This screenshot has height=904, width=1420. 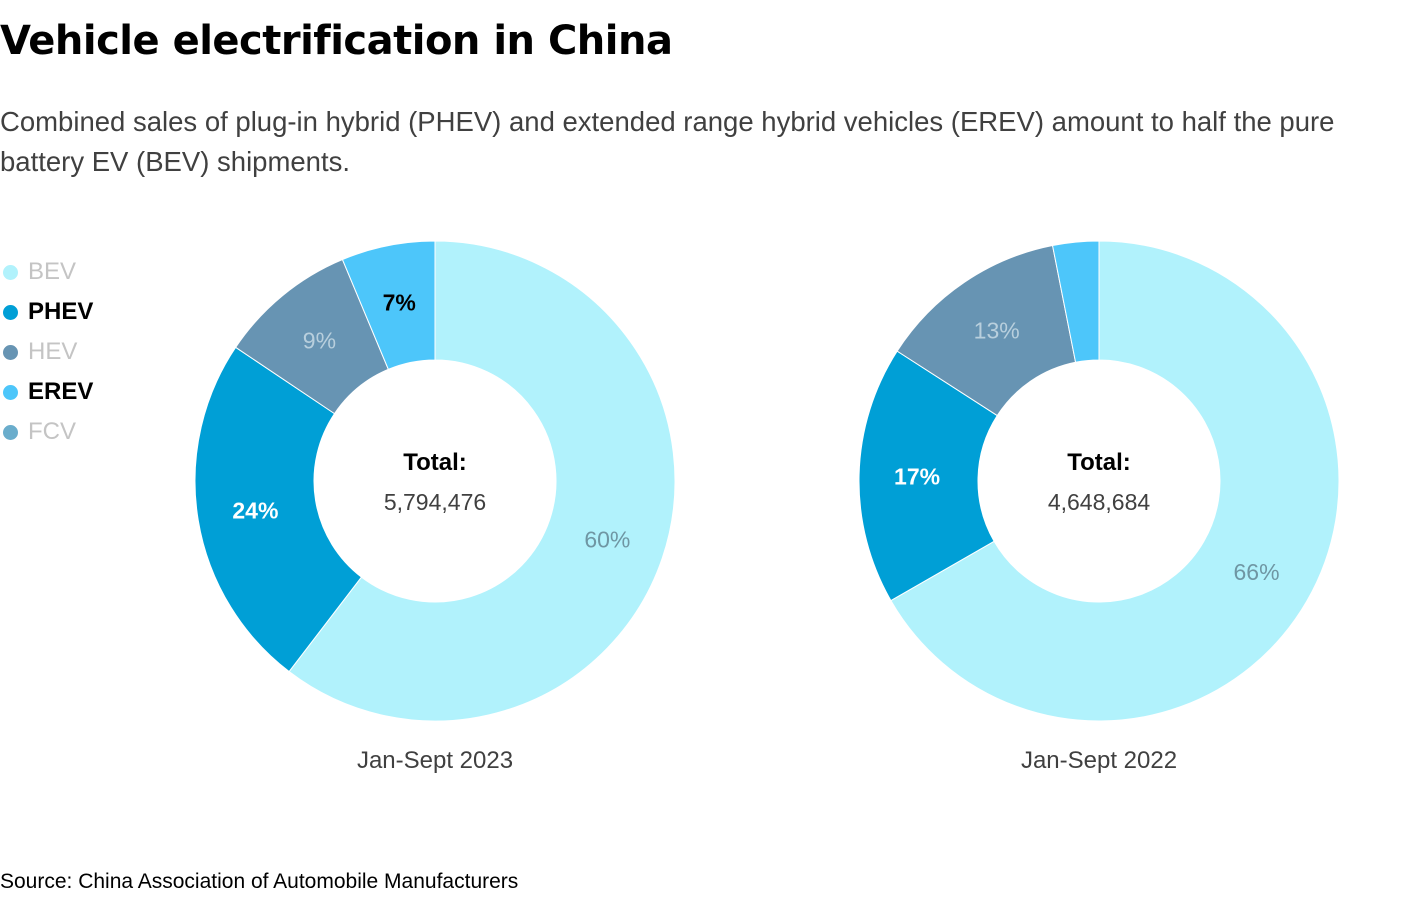 I want to click on slice-label-bev: 60%, so click(x=607, y=539).